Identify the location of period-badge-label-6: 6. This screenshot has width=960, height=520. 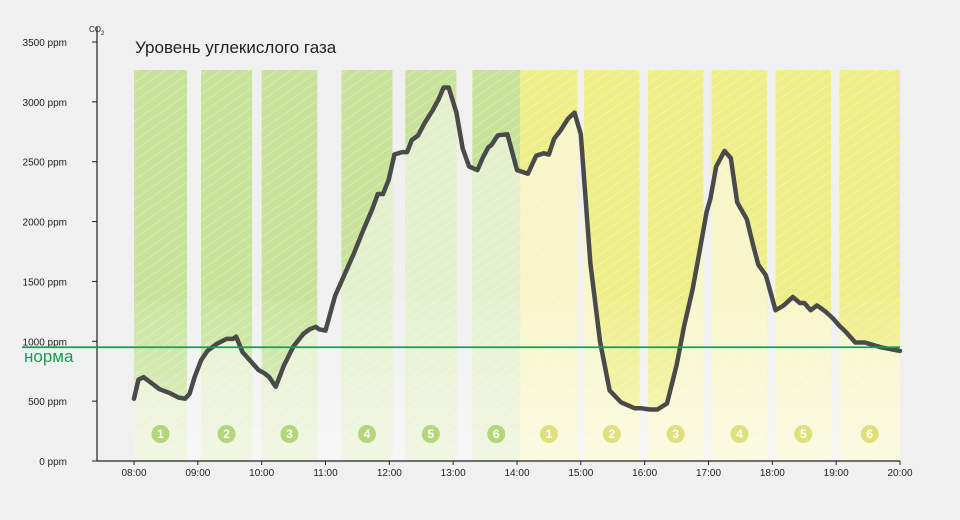
(496, 434).